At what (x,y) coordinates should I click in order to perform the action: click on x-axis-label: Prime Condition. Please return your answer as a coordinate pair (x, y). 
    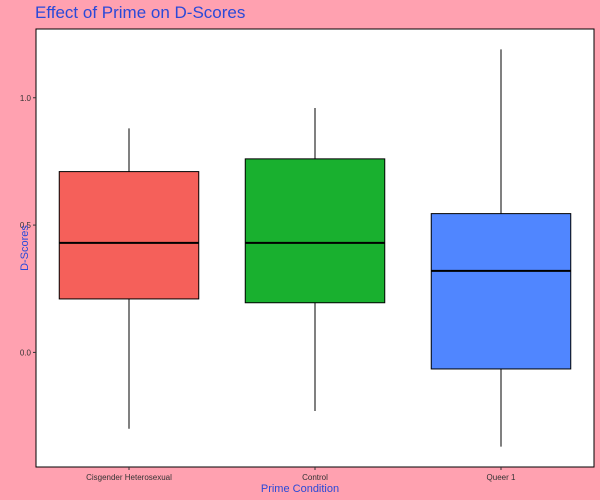
    Looking at the image, I should click on (300, 489).